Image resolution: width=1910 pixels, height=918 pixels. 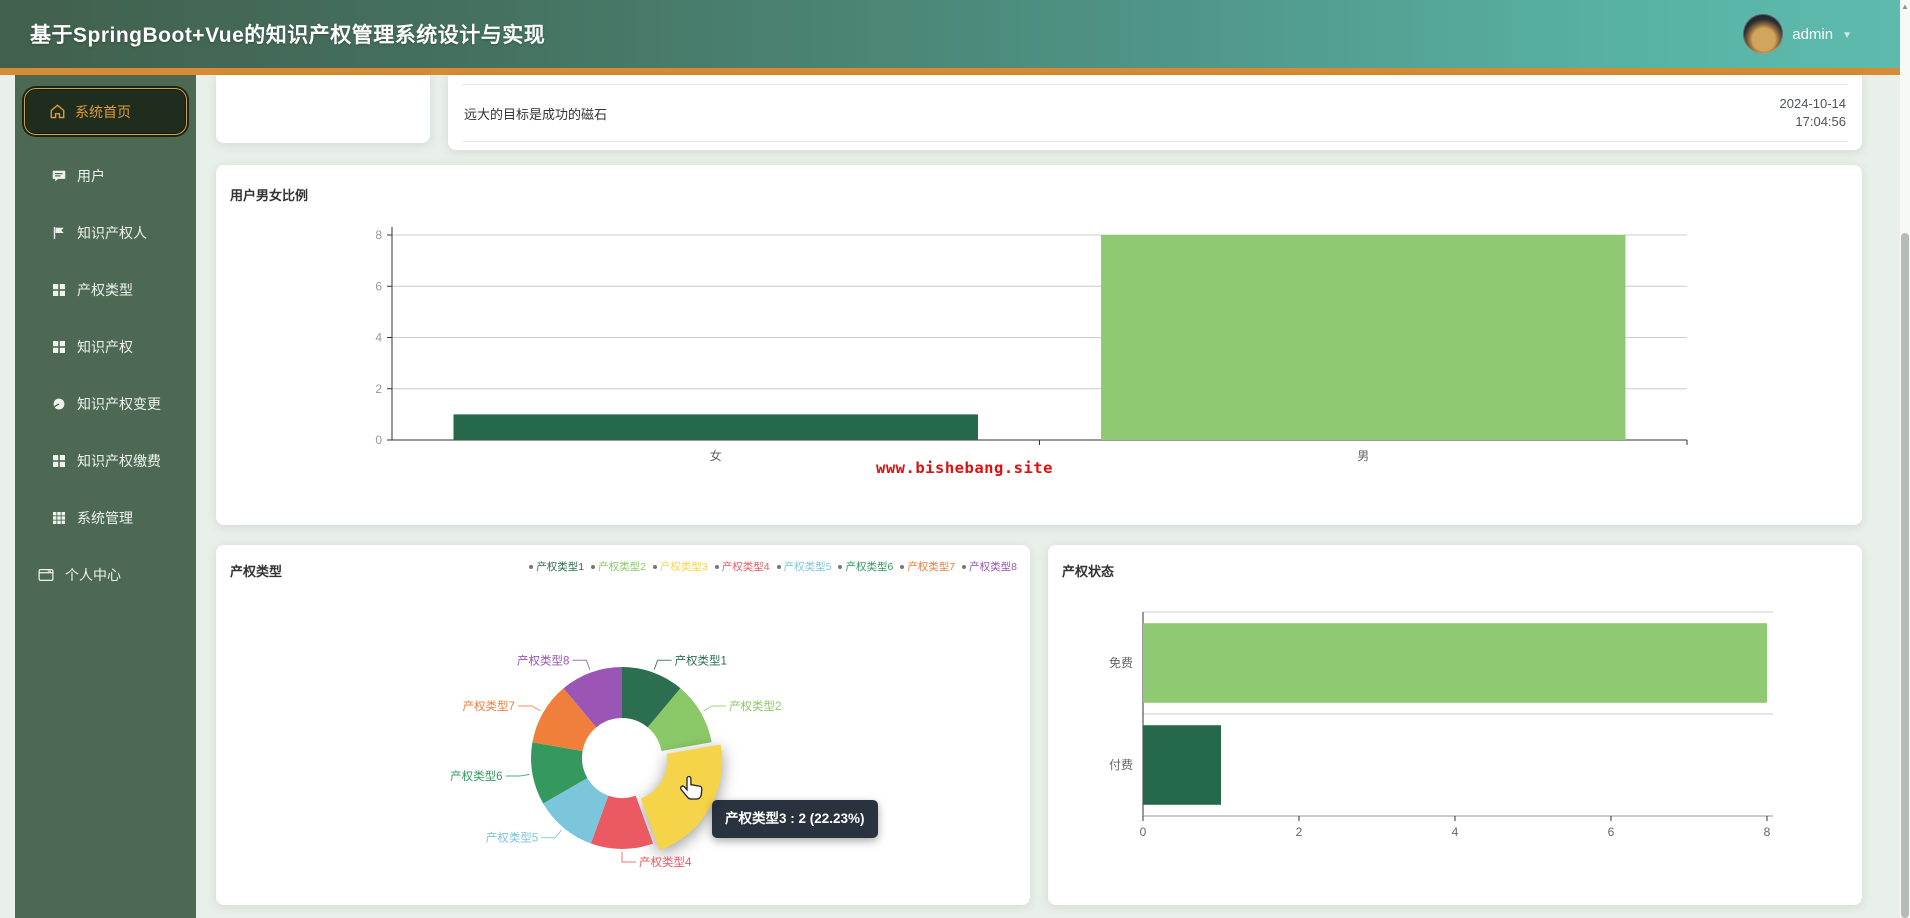 What do you see at coordinates (323, 109) in the screenshot?
I see `mini-card` at bounding box center [323, 109].